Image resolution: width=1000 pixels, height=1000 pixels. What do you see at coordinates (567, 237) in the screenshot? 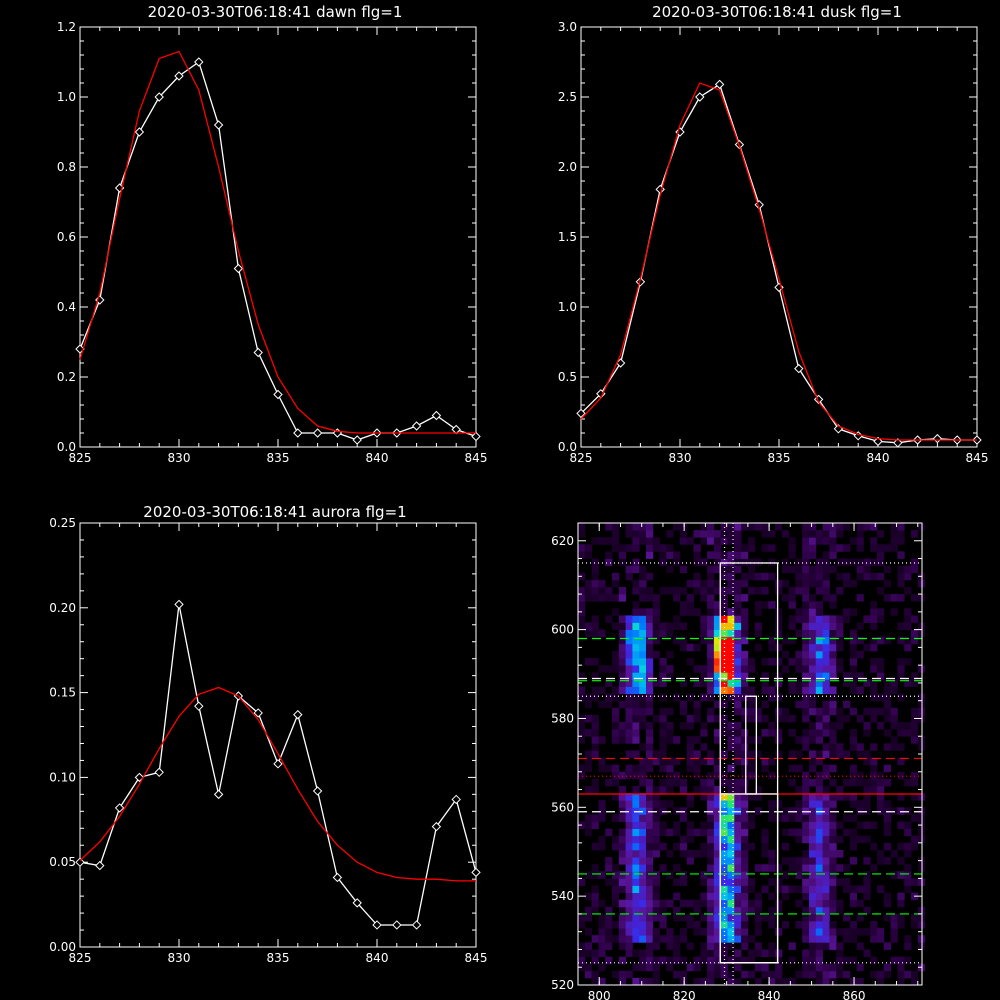
I see `dusk-y-tick-label: 1.5` at bounding box center [567, 237].